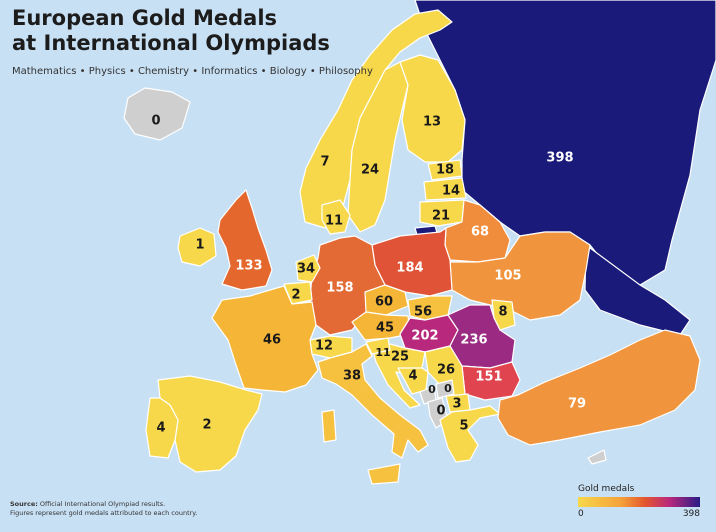  What do you see at coordinates (577, 404) in the screenshot?
I see `label-turkey: 79` at bounding box center [577, 404].